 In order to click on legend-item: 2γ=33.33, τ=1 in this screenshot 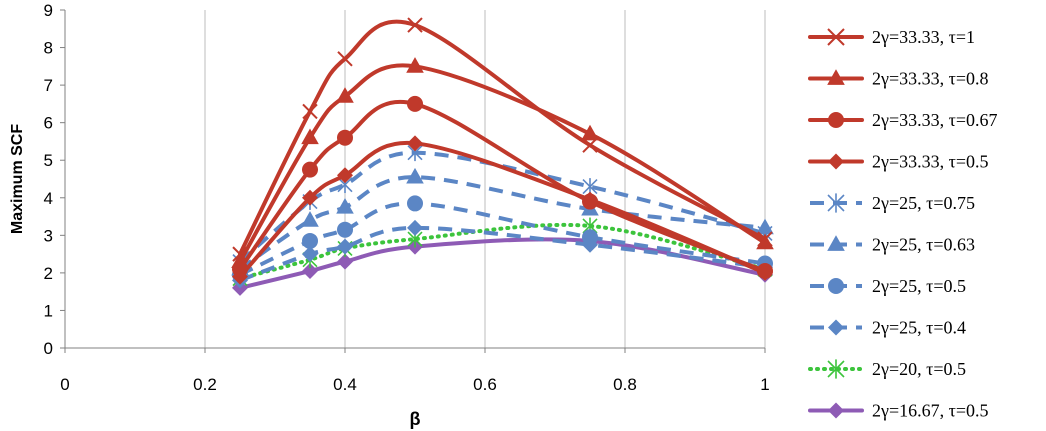, I will do `click(891, 37)`.